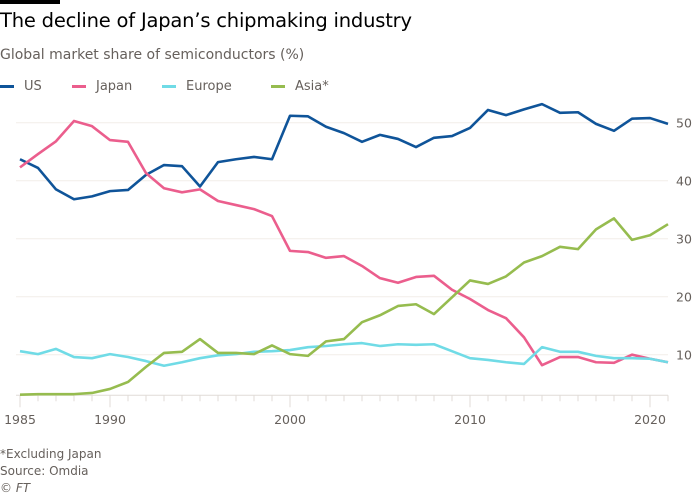 The height and width of the screenshot is (500, 700). What do you see at coordinates (51, 454) in the screenshot?
I see `footnote: *Excluding Japan` at bounding box center [51, 454].